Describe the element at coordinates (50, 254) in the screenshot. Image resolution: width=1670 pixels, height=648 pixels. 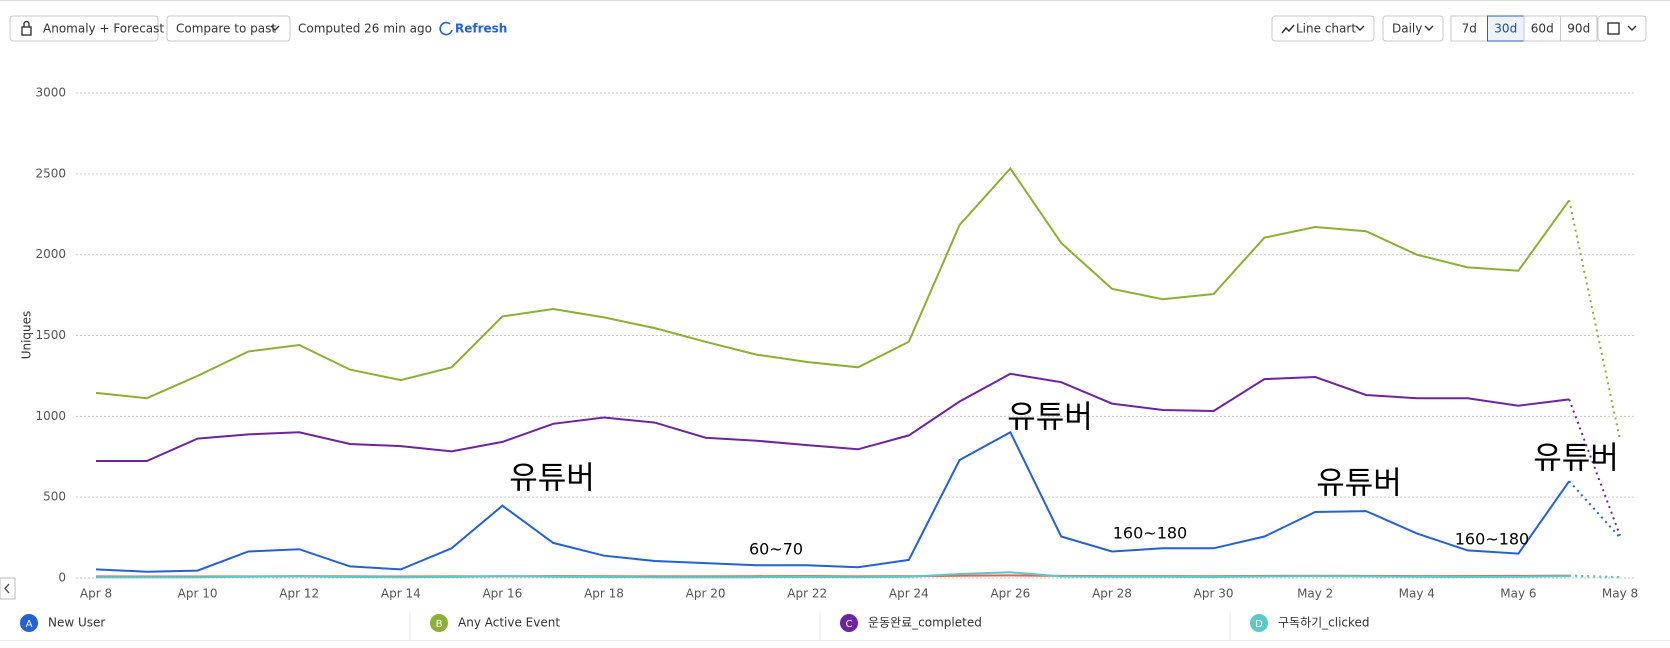
I see `y-tick-label: 2000` at that location.